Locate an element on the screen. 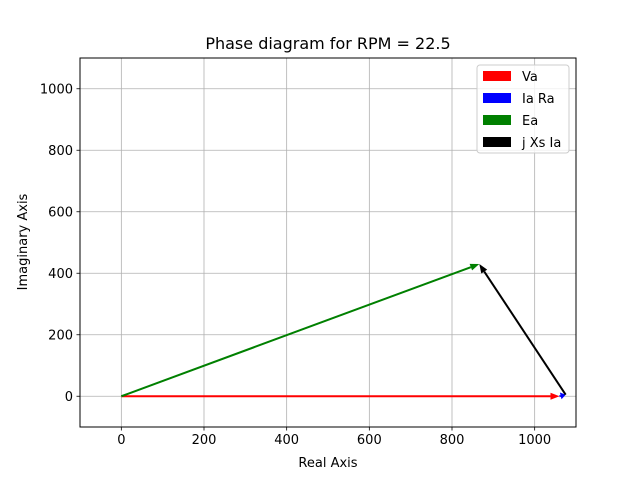 This screenshot has width=640, height=480. legend-label-va: Va is located at coordinates (530, 77).